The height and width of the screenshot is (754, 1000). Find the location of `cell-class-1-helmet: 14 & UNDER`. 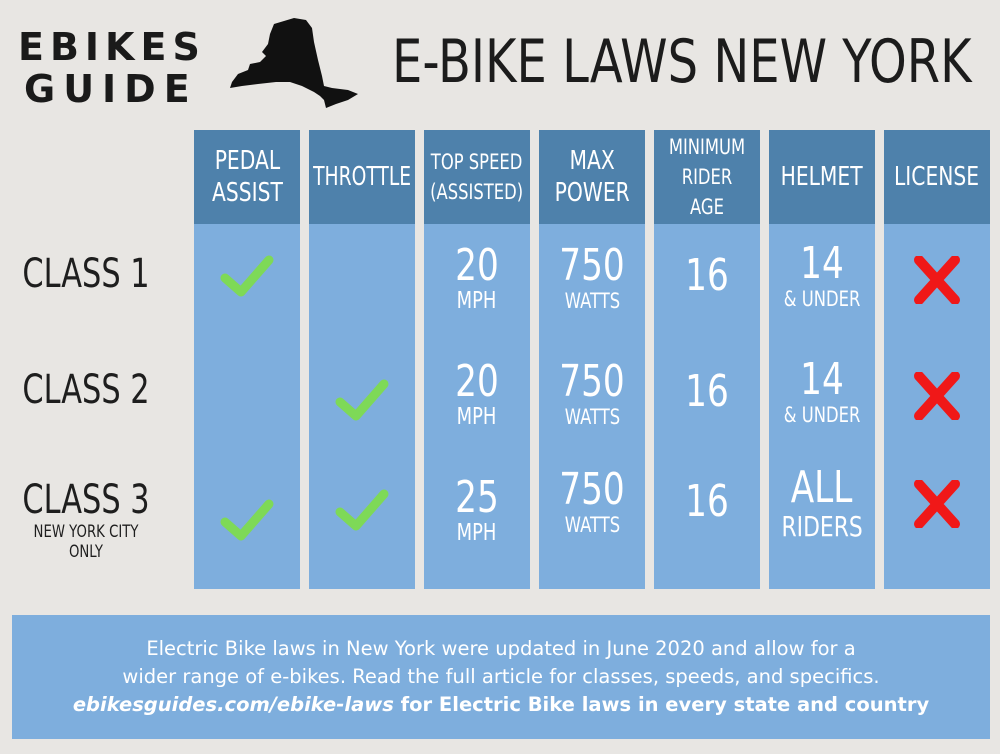

cell-class-1-helmet: 14 & UNDER is located at coordinates (822, 276).